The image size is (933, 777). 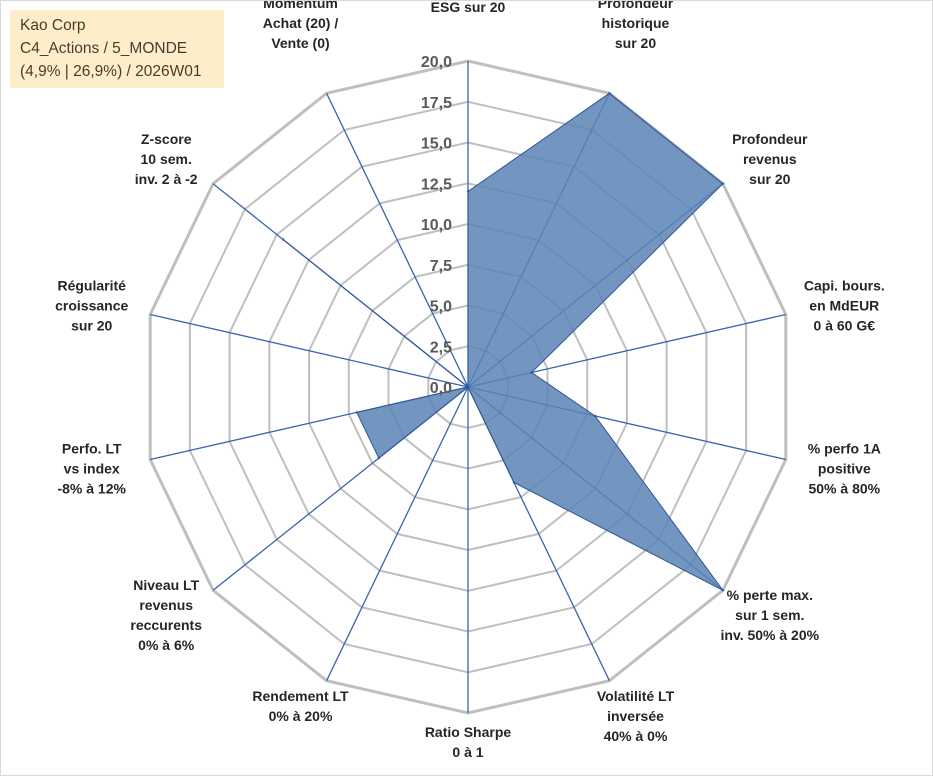 I want to click on axis-label: Profondeur revenus sur 20, so click(x=770, y=159).